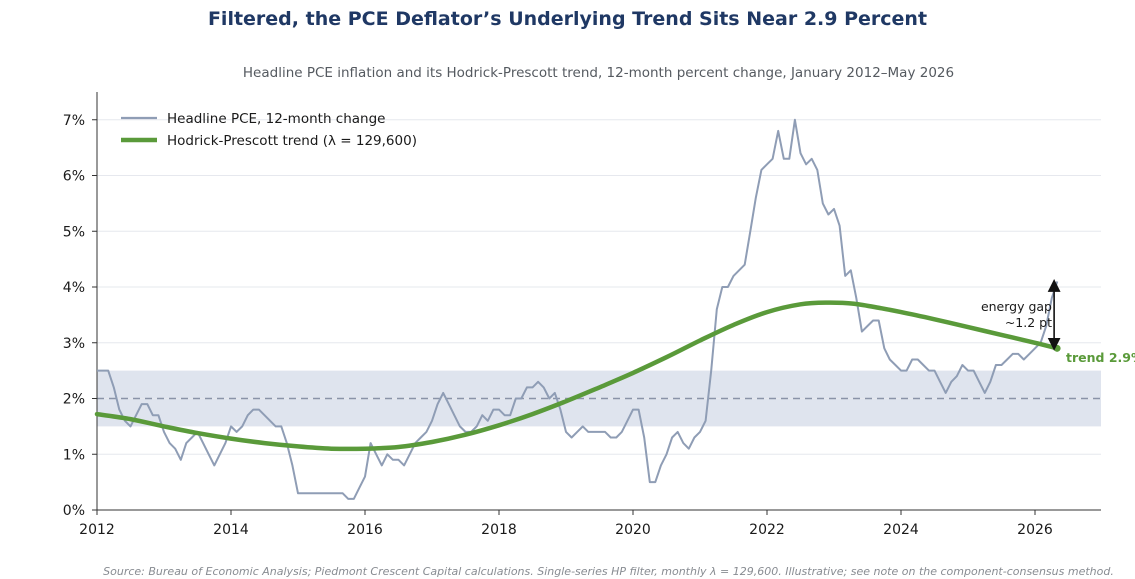 The width and height of the screenshot is (1135, 579). I want to click on x-tick-label: 2012, so click(97, 530).